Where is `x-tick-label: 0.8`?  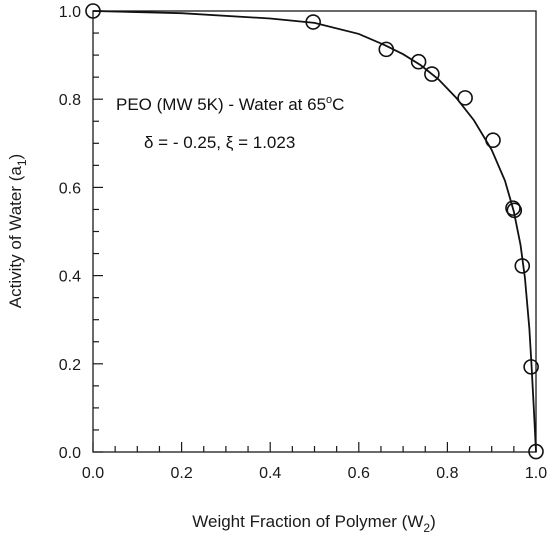 x-tick-label: 0.8 is located at coordinates (447, 473).